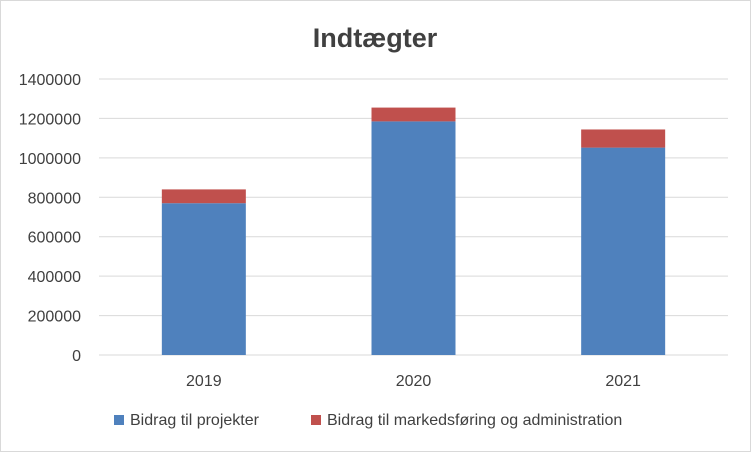 This screenshot has width=751, height=452. Describe the element at coordinates (203, 196) in the screenshot. I see `bar-1-2019` at that location.